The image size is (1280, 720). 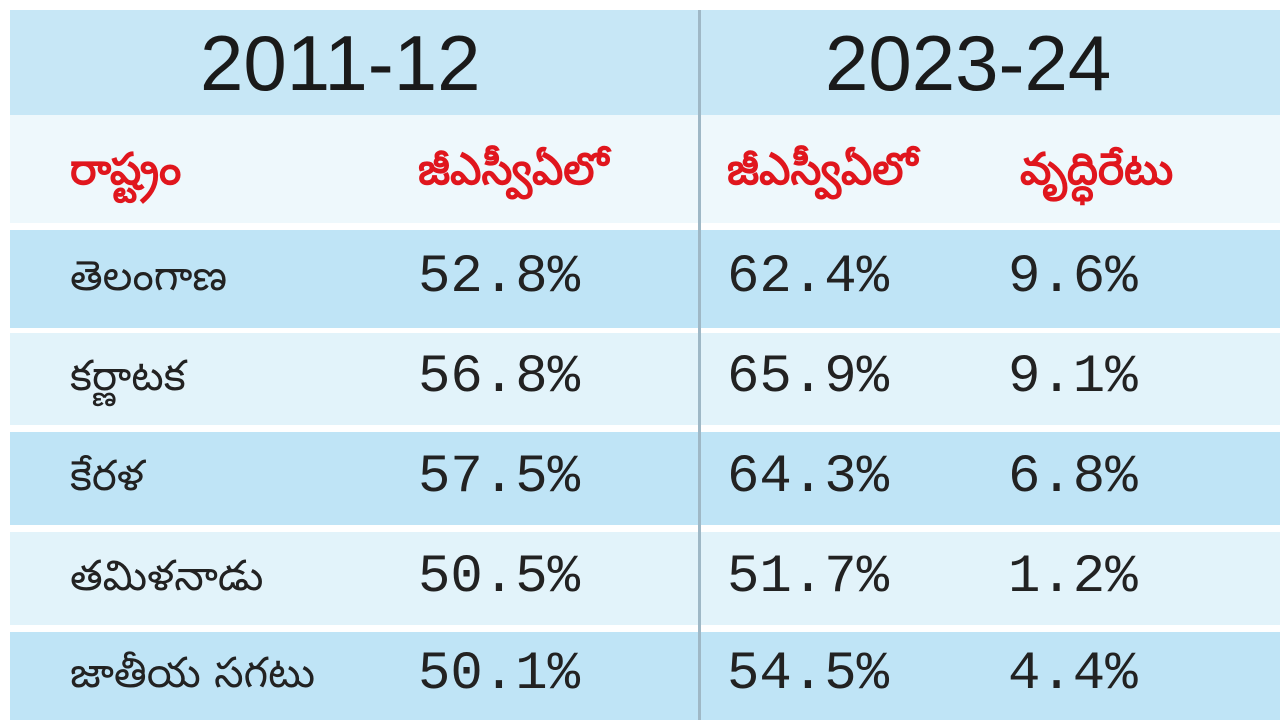 What do you see at coordinates (1073, 674) in the screenshot?
I see `value: 4.4%` at bounding box center [1073, 674].